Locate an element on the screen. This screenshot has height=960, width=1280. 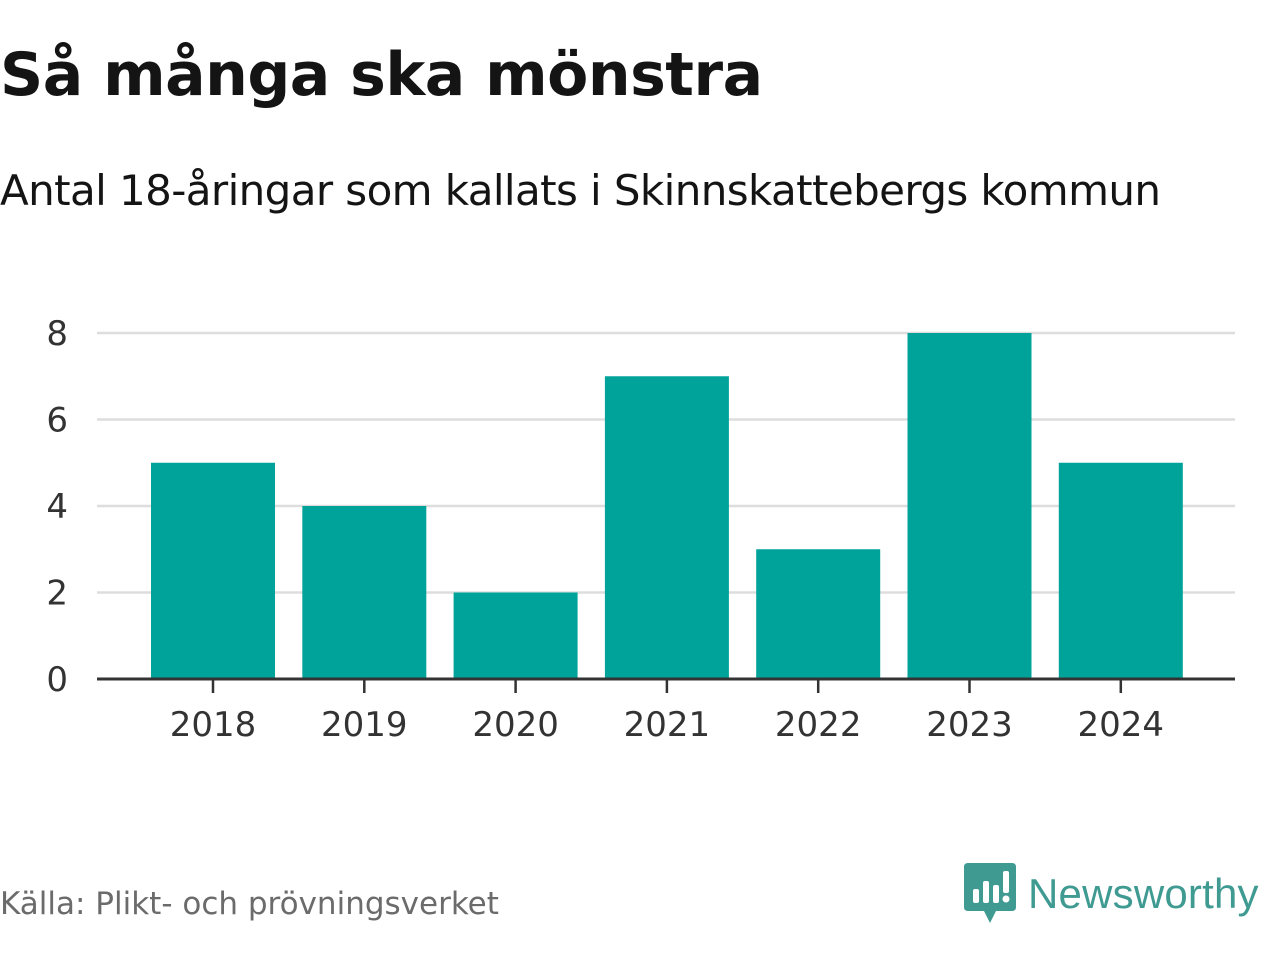
y-tick-label-2: 2 is located at coordinates (57, 594).